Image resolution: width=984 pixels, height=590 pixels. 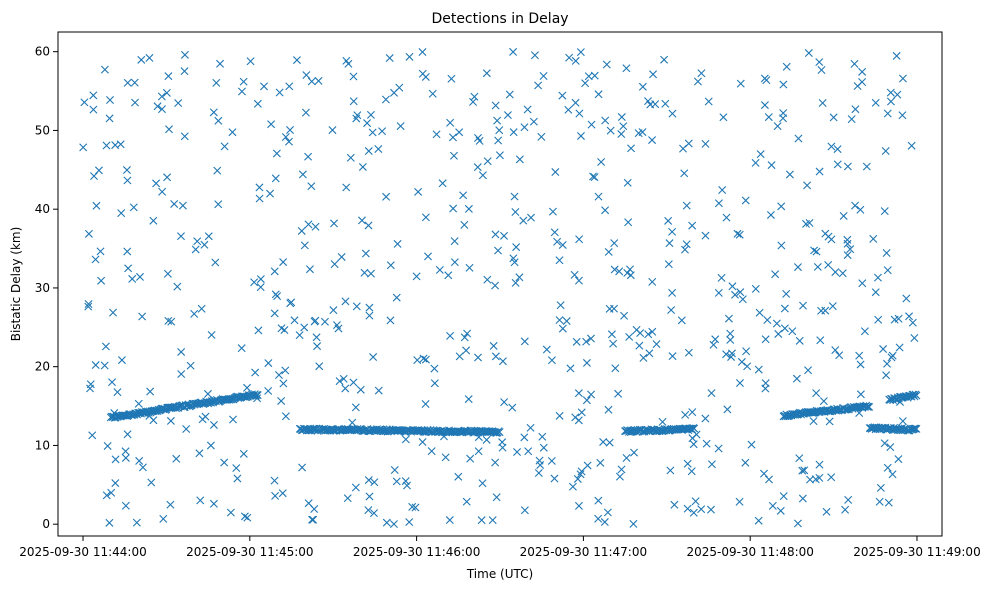 I want to click on x-tick-label: 2025-09-30 11:49:00, so click(x=916, y=552).